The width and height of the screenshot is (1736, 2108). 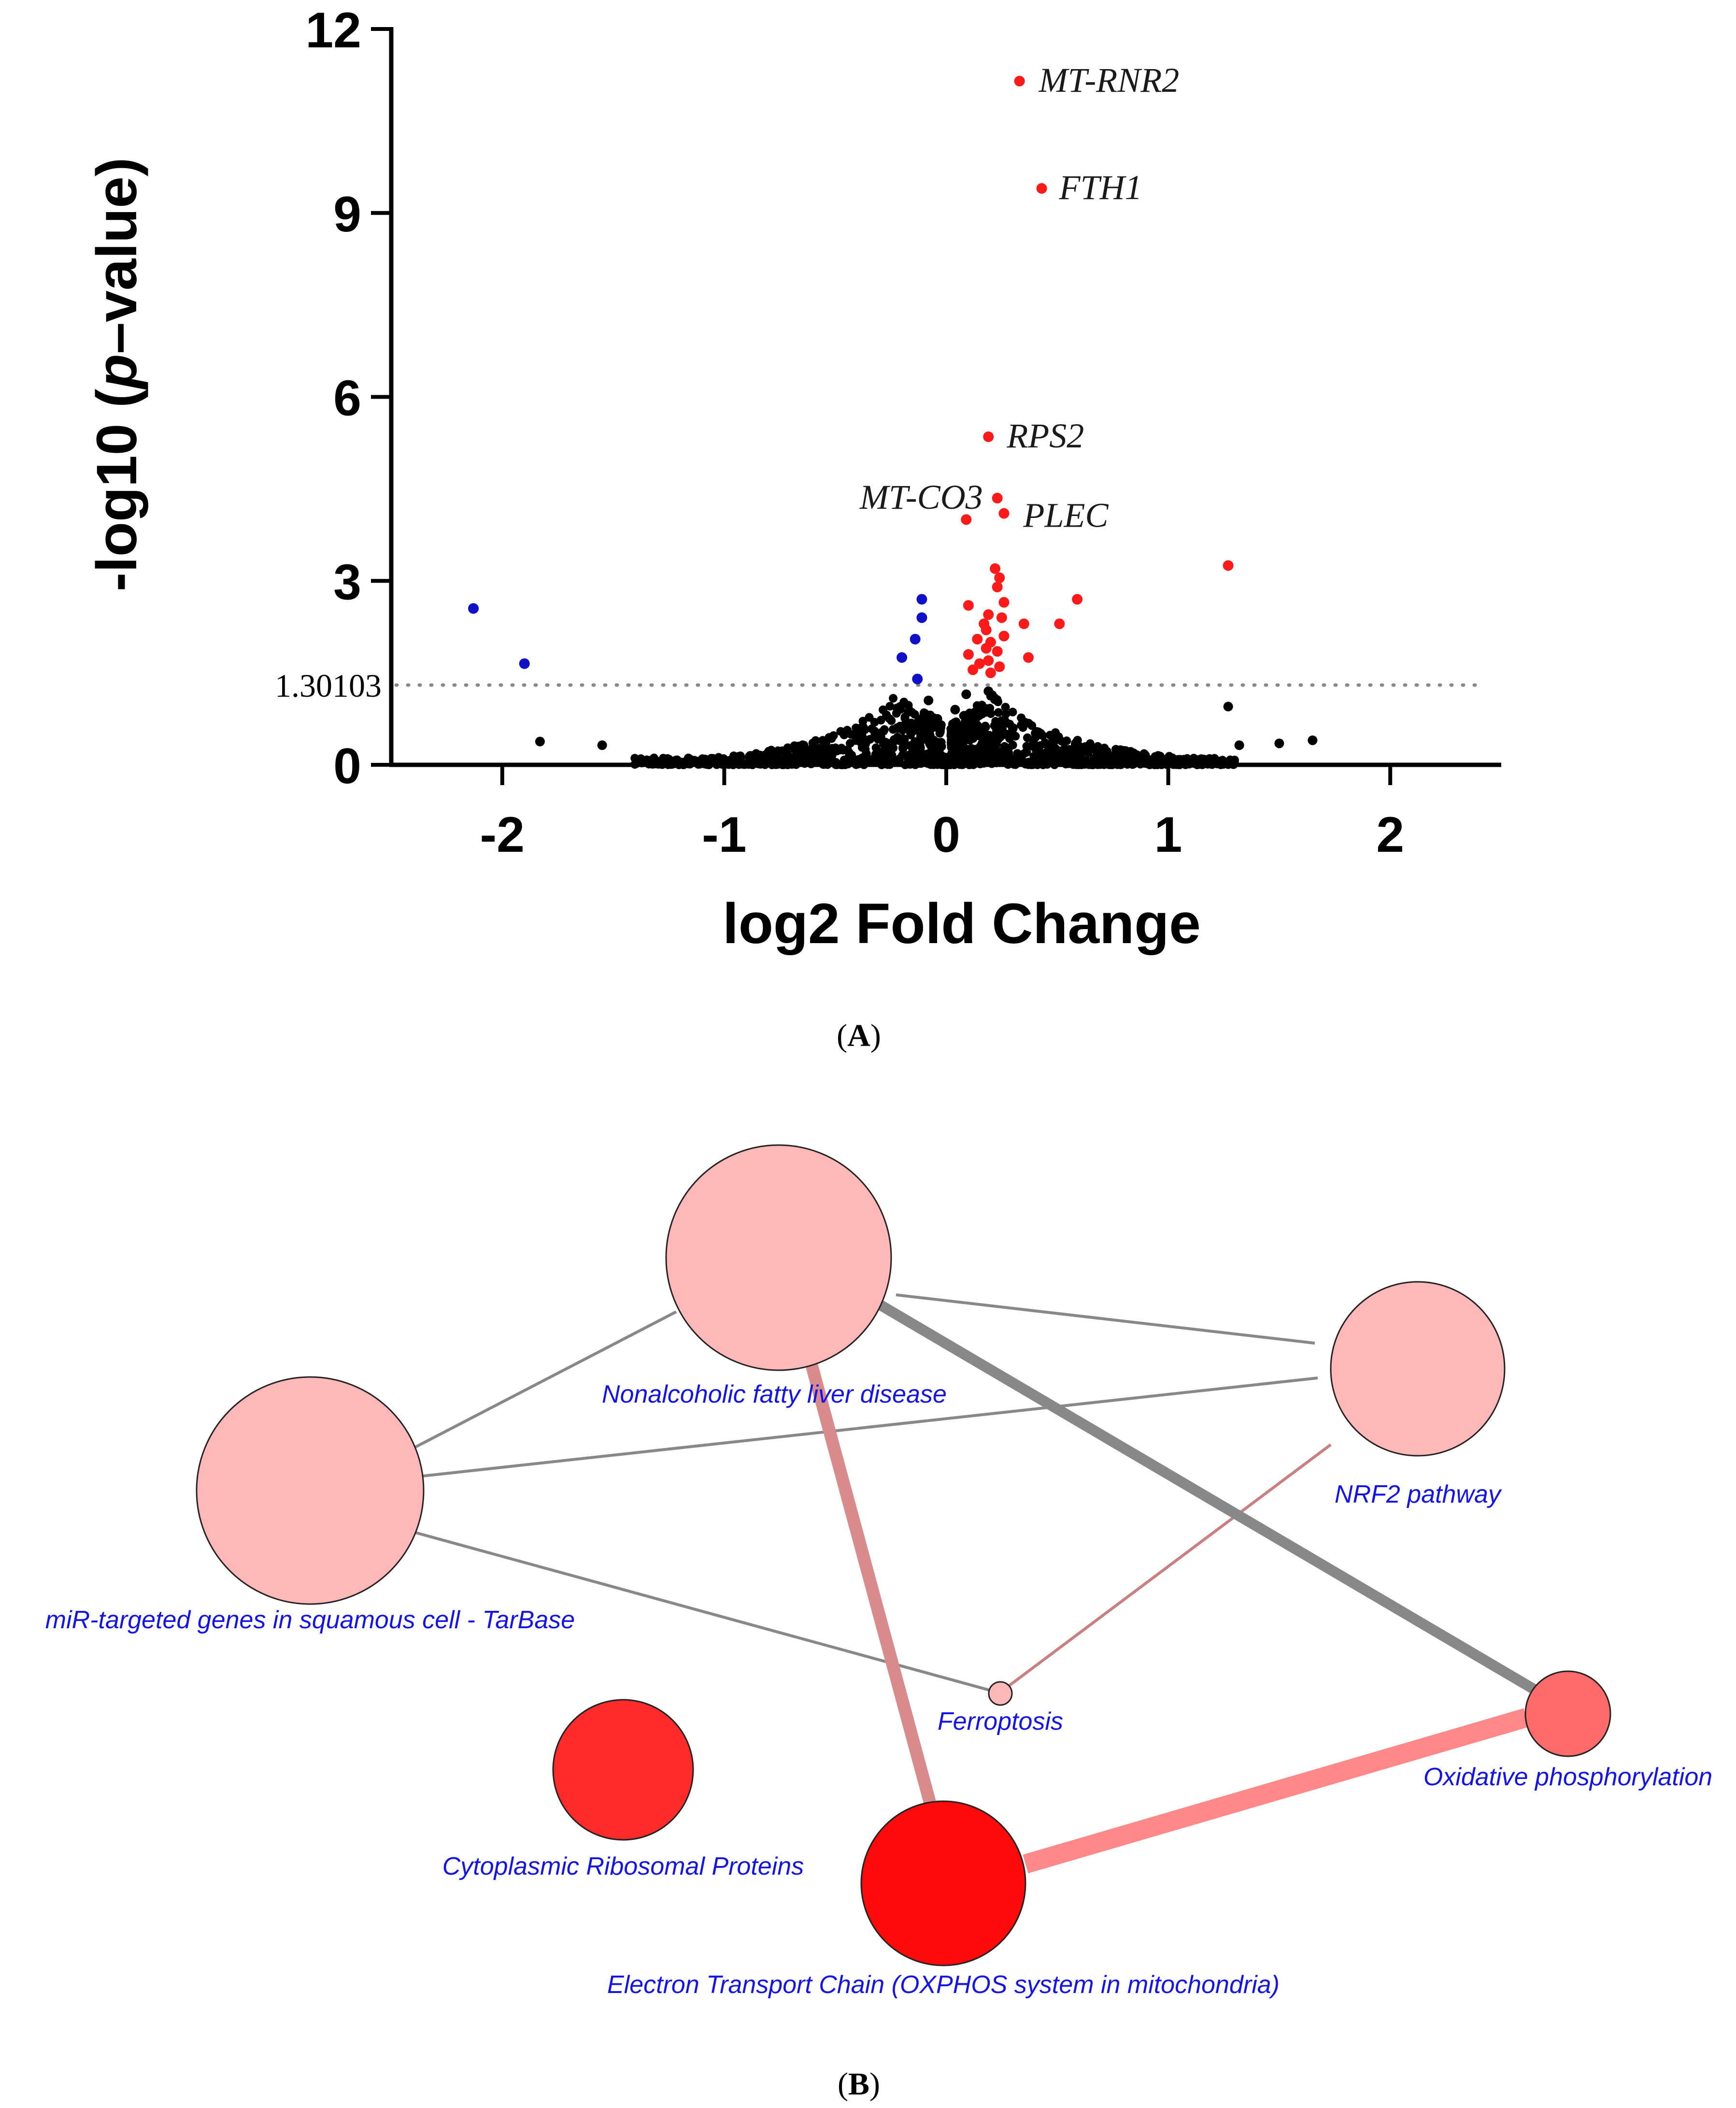 What do you see at coordinates (117, 256) in the screenshot?
I see `y-axis-label-suffix: –value)` at bounding box center [117, 256].